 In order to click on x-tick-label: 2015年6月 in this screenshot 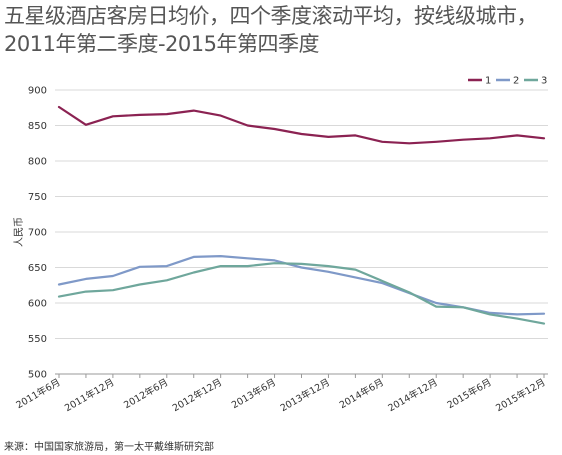, I will do `click(469, 393)`.